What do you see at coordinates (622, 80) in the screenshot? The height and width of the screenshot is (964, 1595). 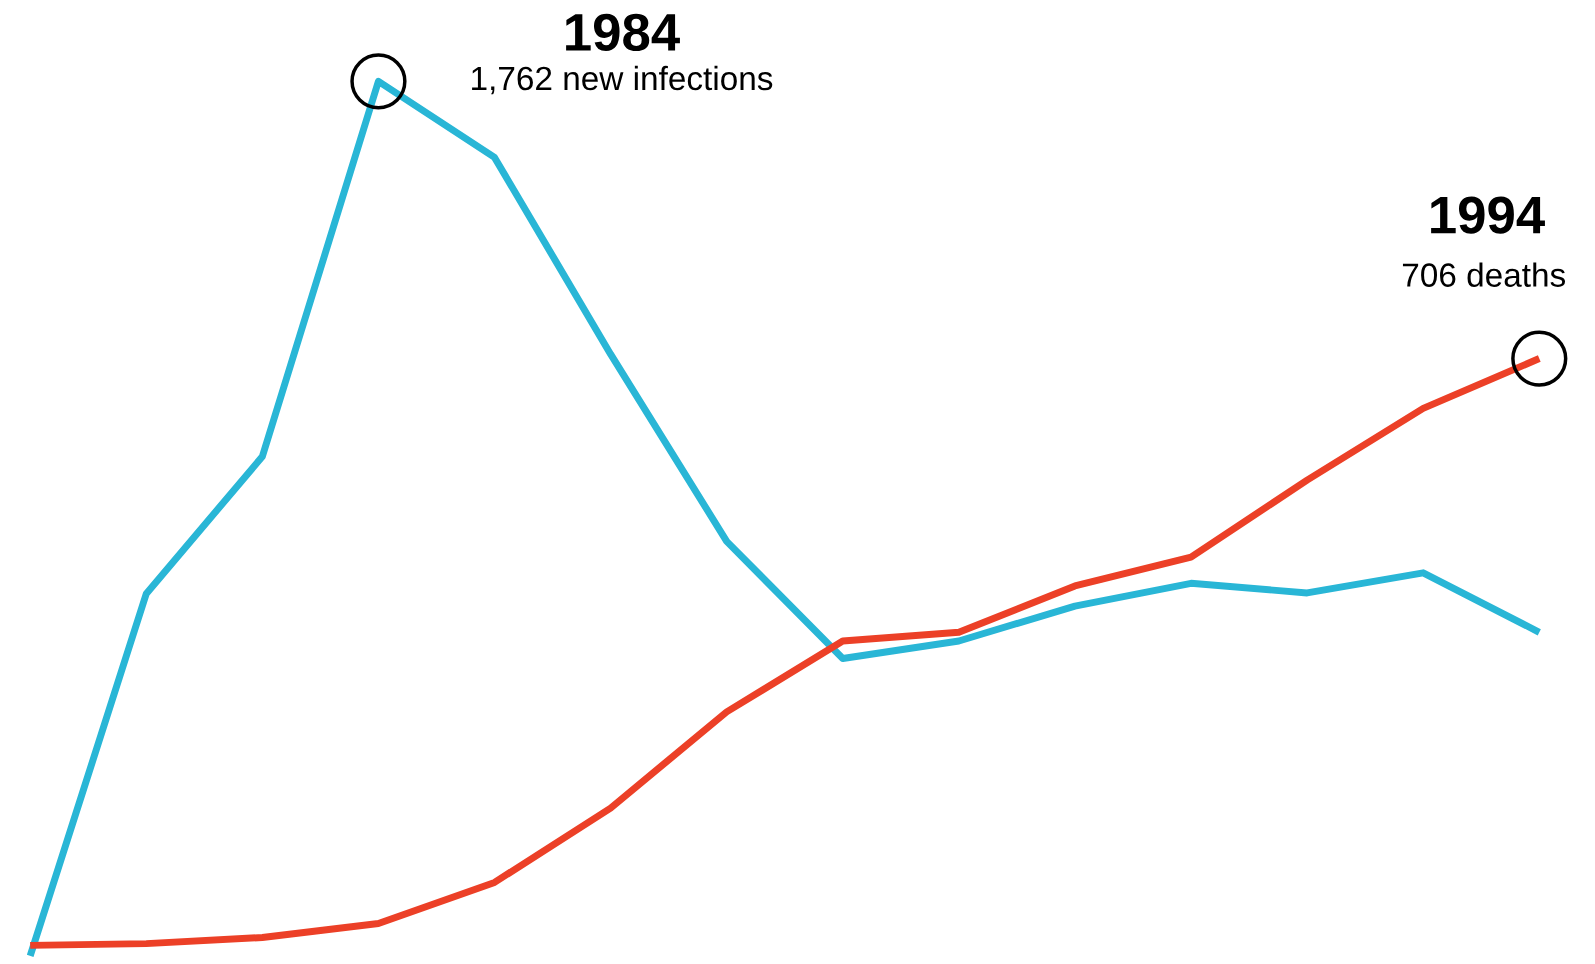 I see `annotation: 1,762 new infections` at bounding box center [622, 80].